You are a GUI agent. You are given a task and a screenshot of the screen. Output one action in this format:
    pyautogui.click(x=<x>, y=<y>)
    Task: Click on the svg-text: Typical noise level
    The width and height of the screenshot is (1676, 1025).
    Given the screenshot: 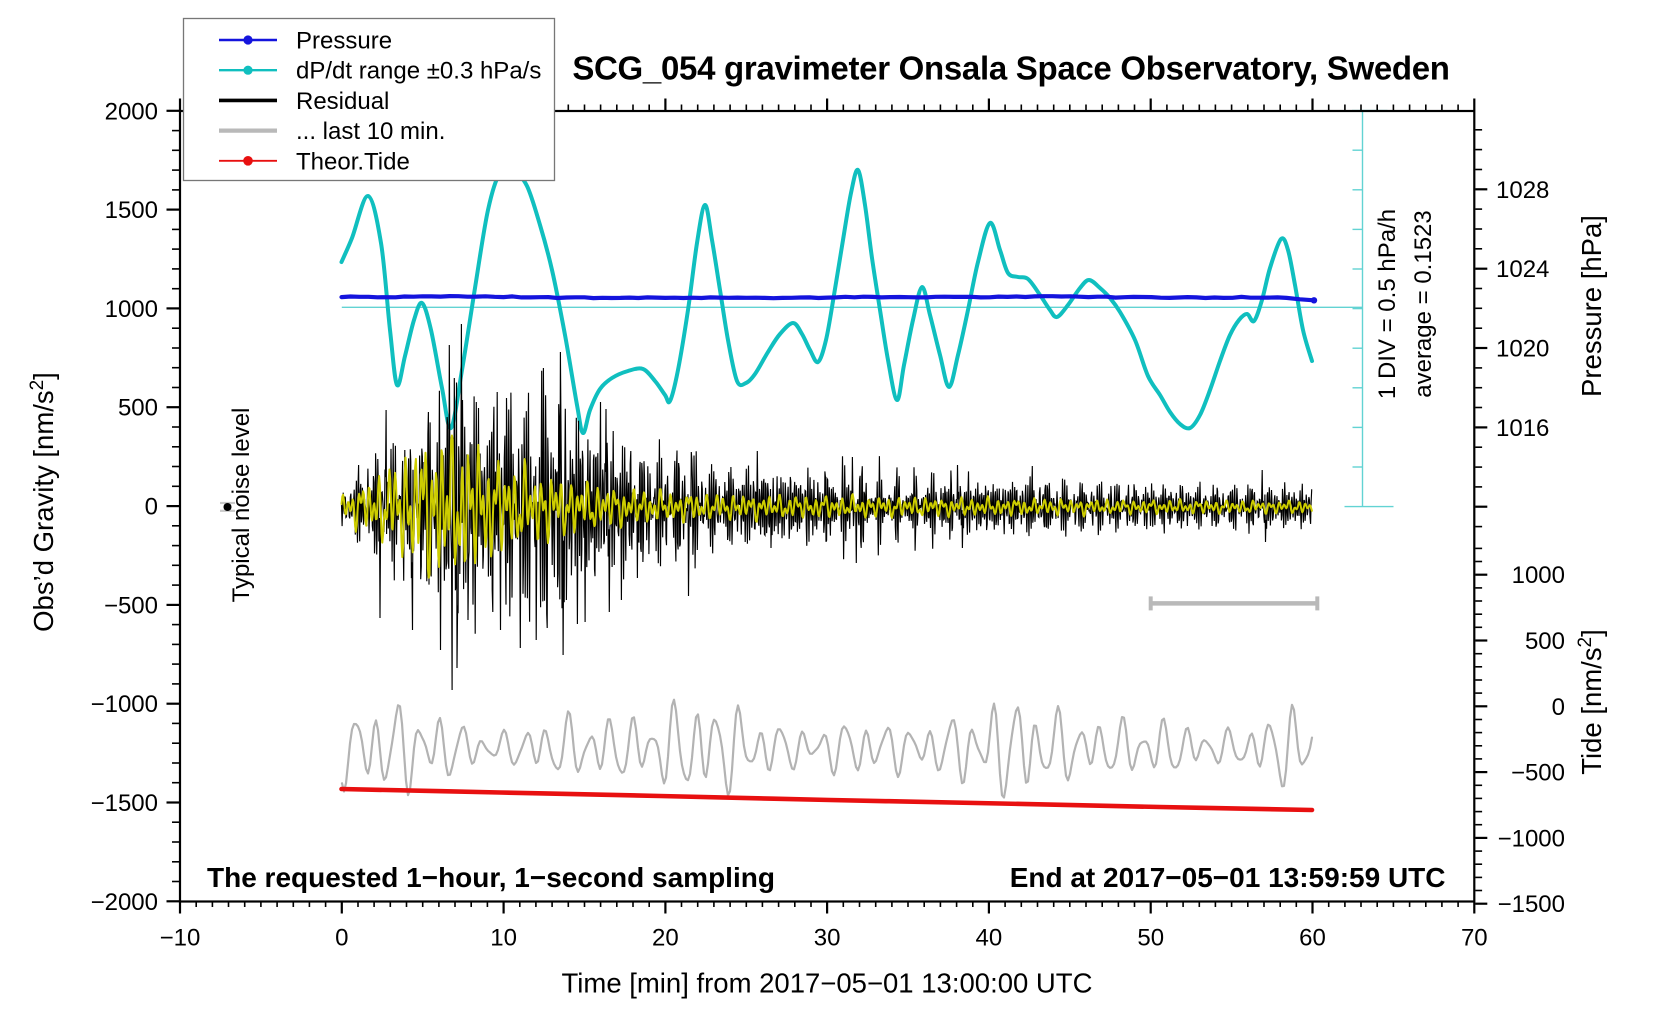 What is the action you would take?
    pyautogui.click(x=241, y=505)
    